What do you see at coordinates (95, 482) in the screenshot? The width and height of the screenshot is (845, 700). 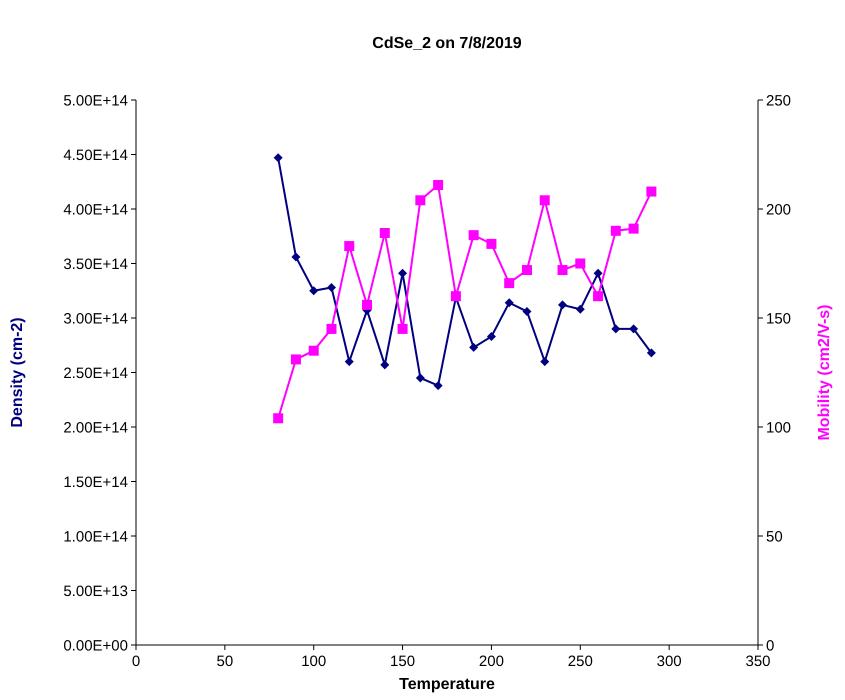 I see `y-tick-label: 1.50E+14` at bounding box center [95, 482].